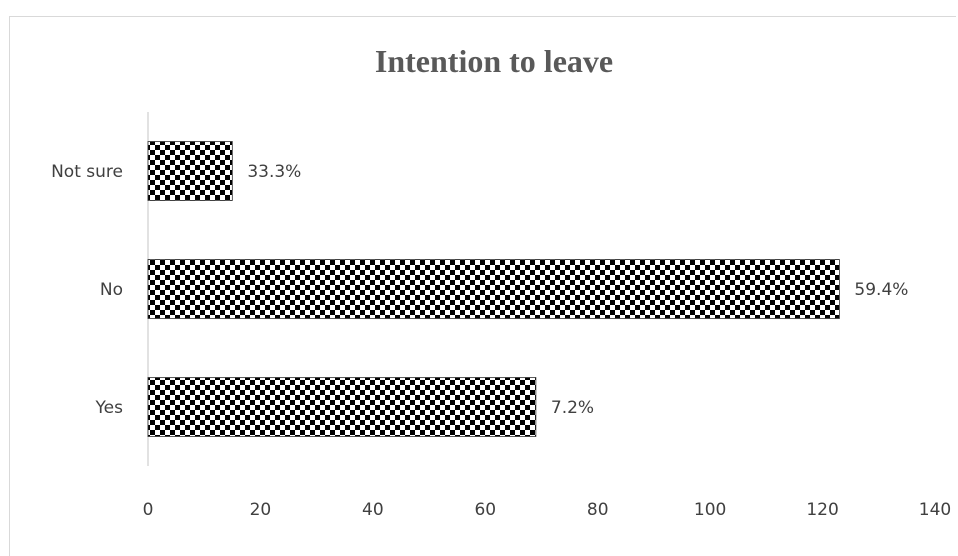 This screenshot has width=958, height=556. I want to click on category-label: Not sure, so click(87, 172).